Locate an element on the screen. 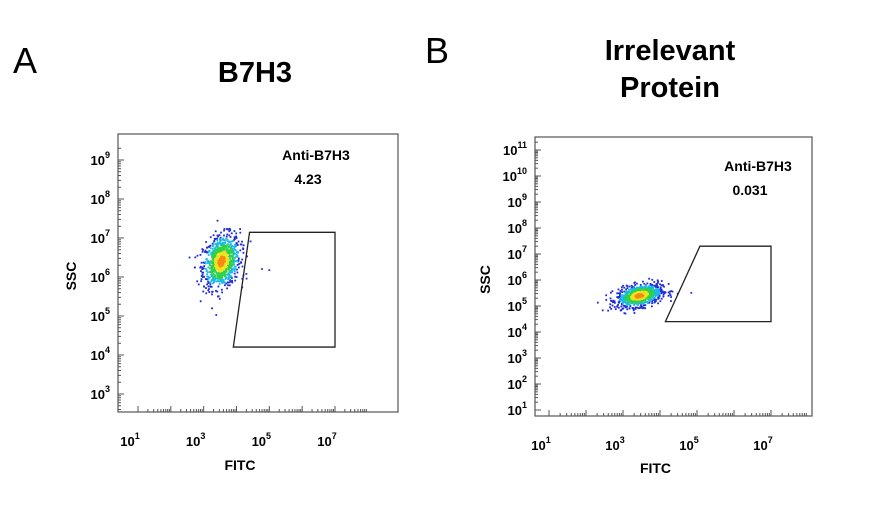  panel-b-title-line-1: Irrelevant is located at coordinates (670, 51).